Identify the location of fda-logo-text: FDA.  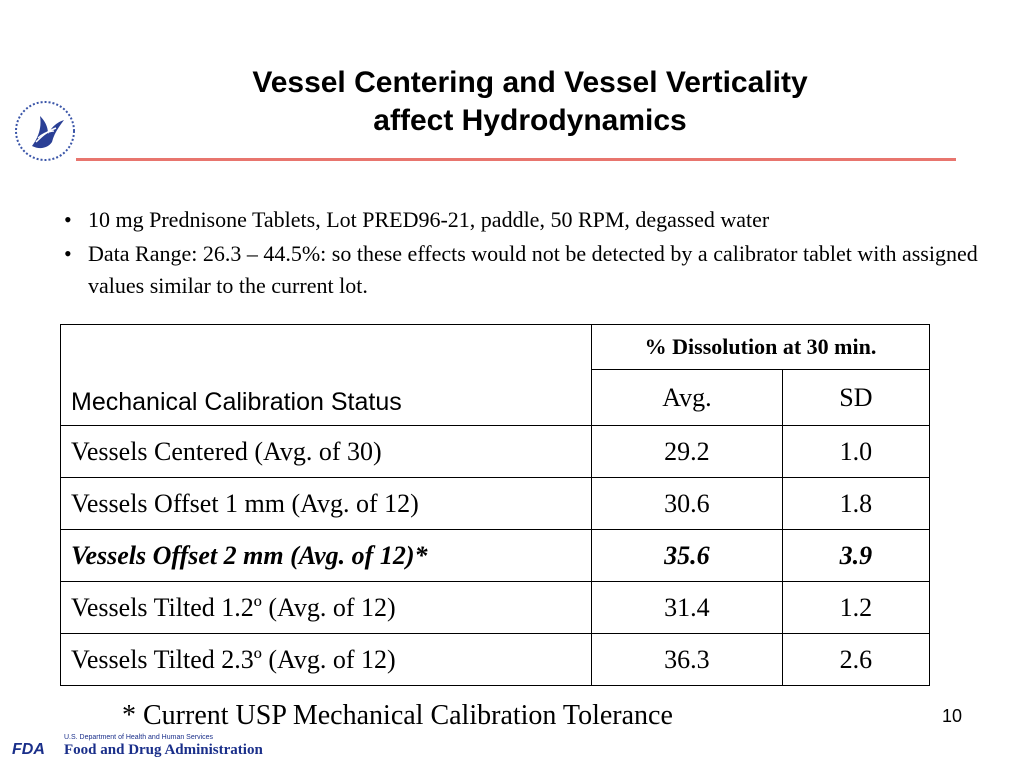
(28, 749).